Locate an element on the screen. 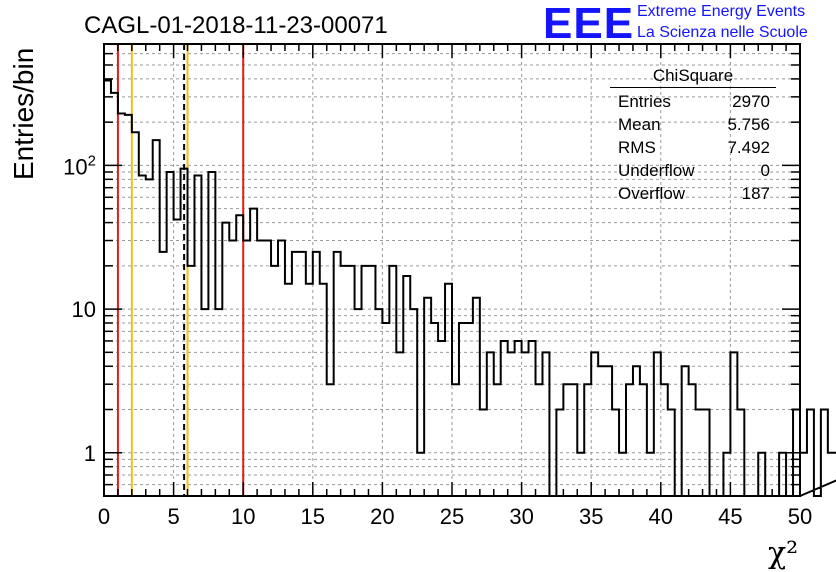 Image resolution: width=836 pixels, height=572 pixels. stats-label: Mean is located at coordinates (639, 124).